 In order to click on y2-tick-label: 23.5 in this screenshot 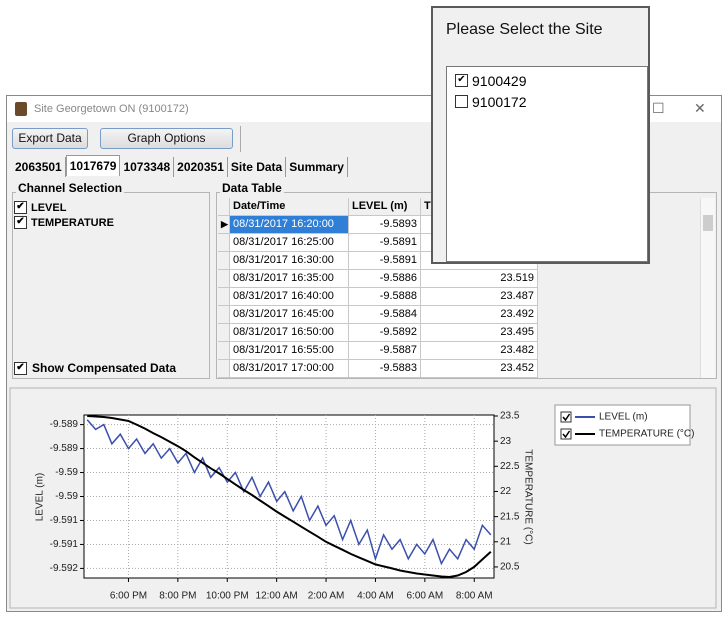, I will do `click(510, 416)`.